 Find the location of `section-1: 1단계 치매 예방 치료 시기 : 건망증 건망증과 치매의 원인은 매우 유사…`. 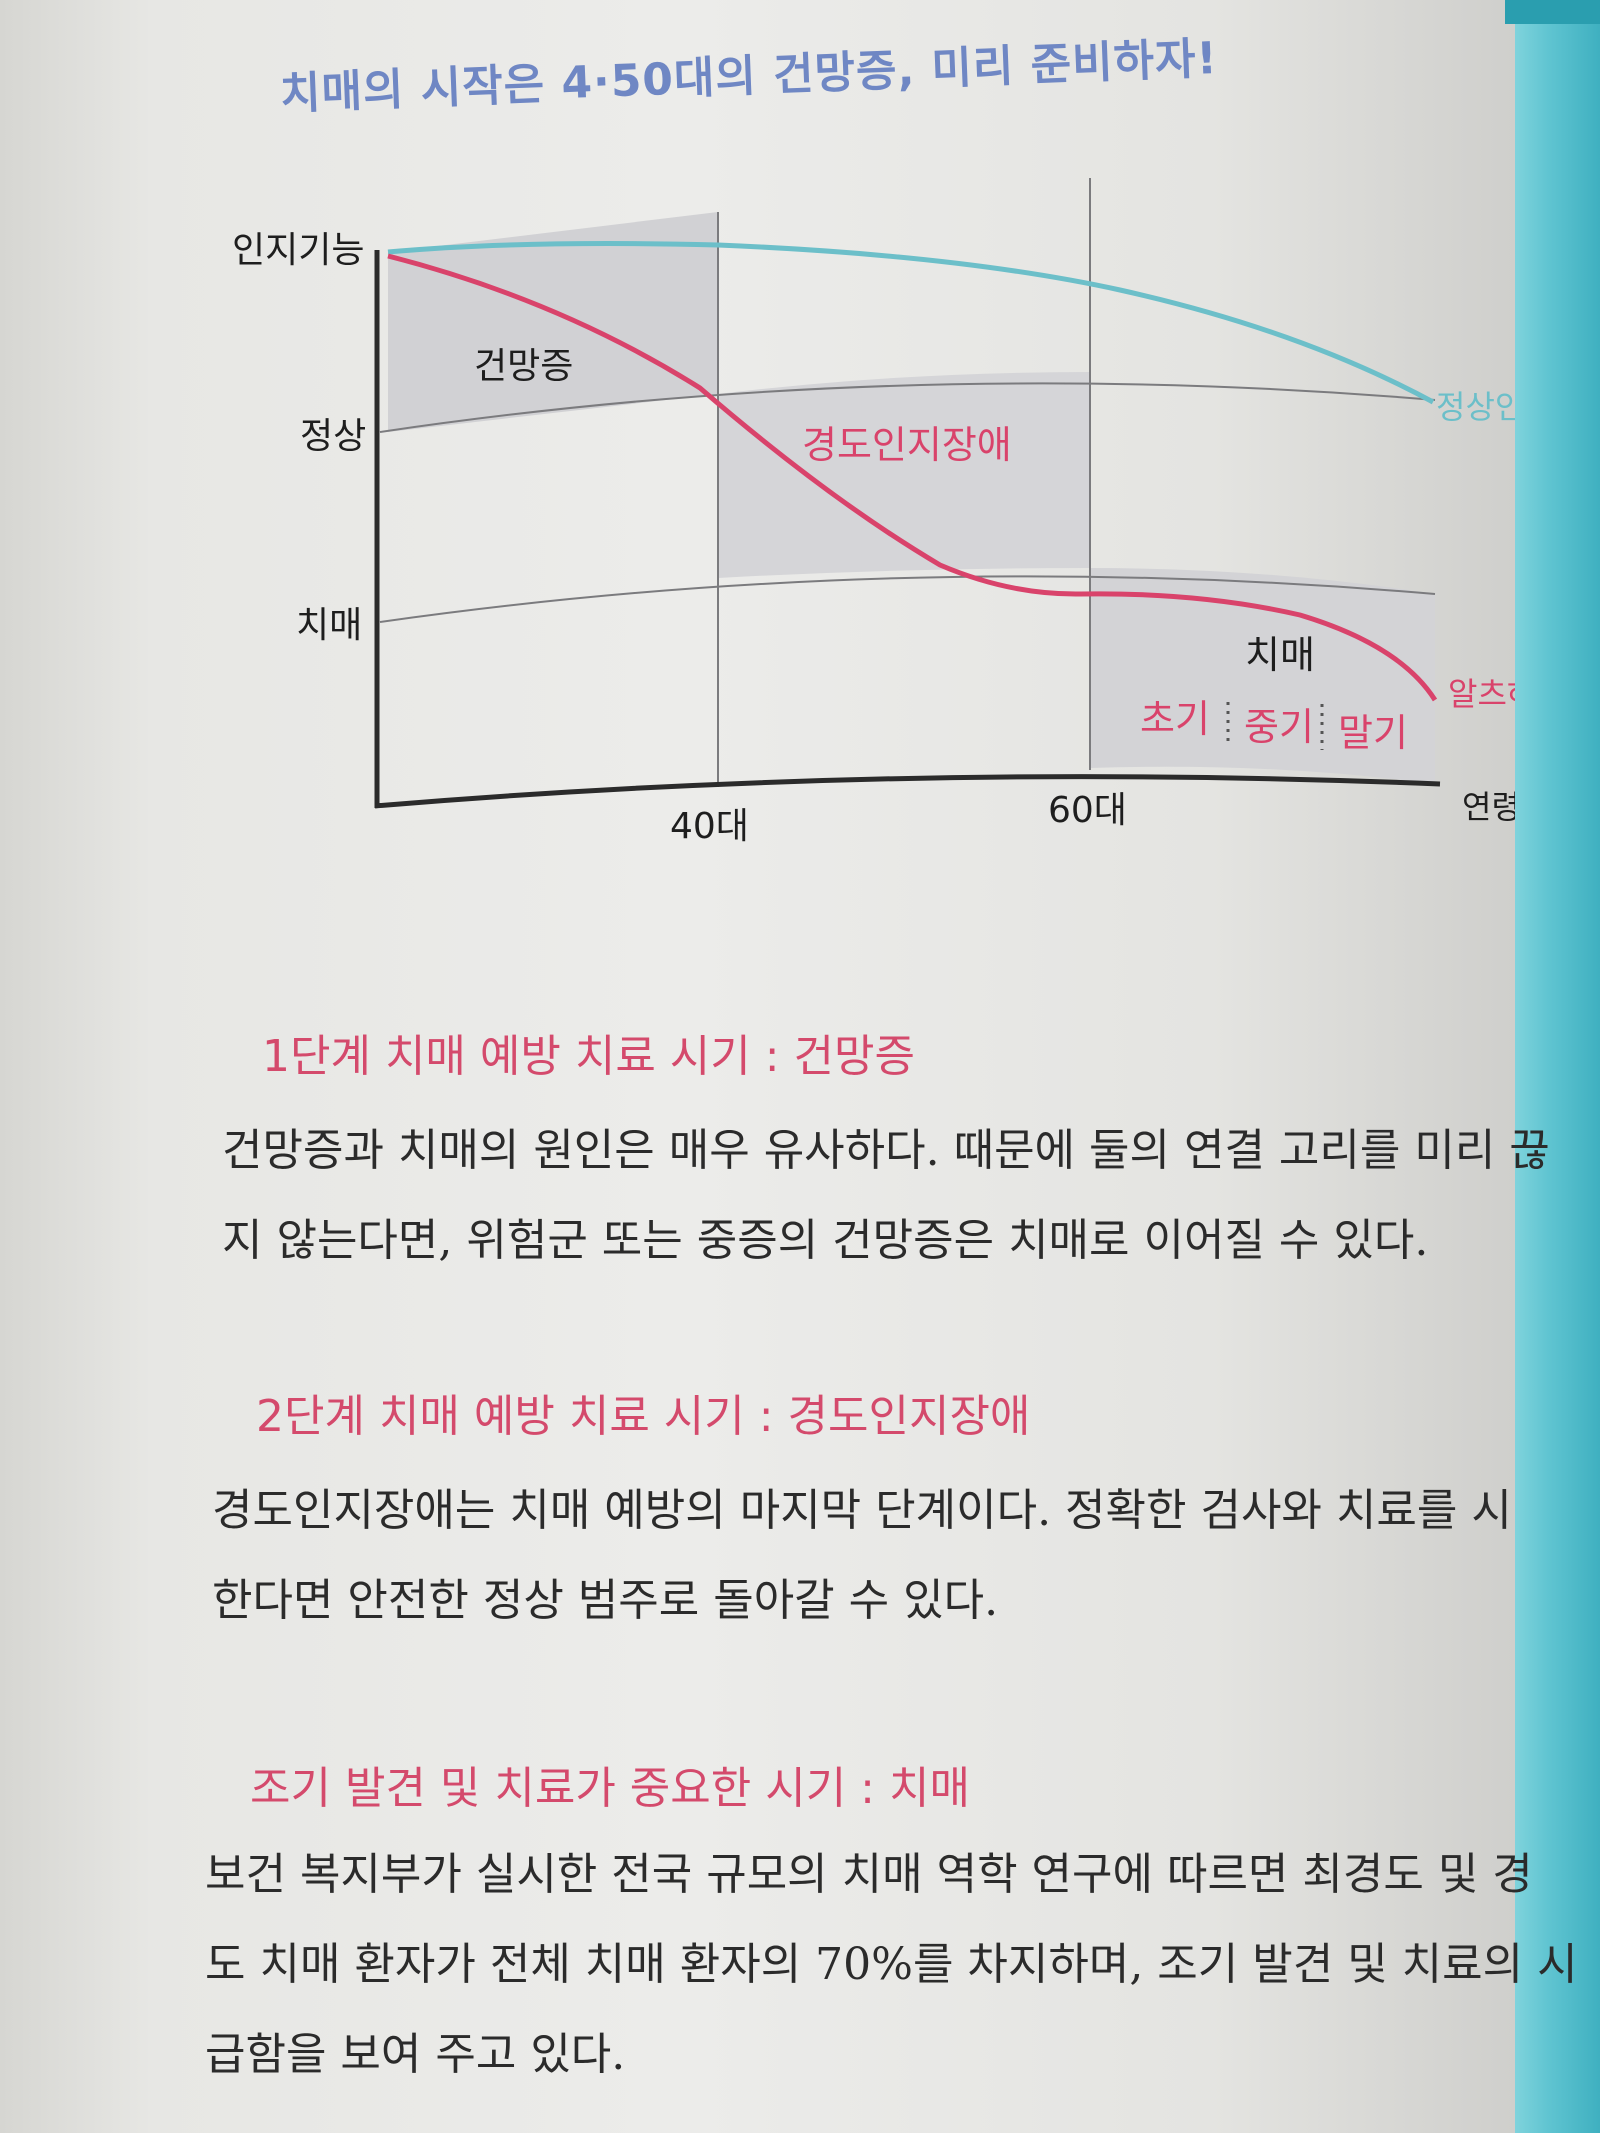

section-1: 1단계 치매 예방 치료 시기 : 건망증 건망증과 치매의 원인은 매우 유사… is located at coordinates (775, 1153).